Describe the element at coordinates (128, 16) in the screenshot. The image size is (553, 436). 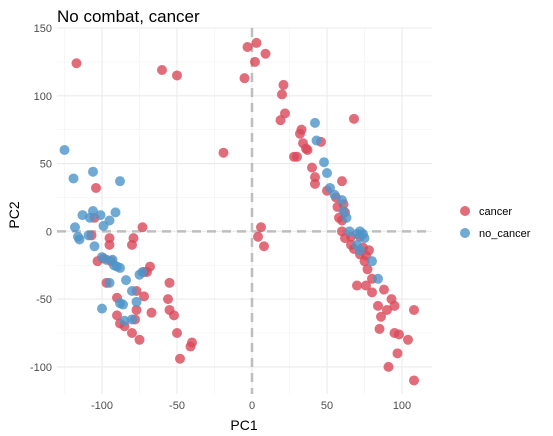
I see `chart-title: No combat, cancer` at that location.